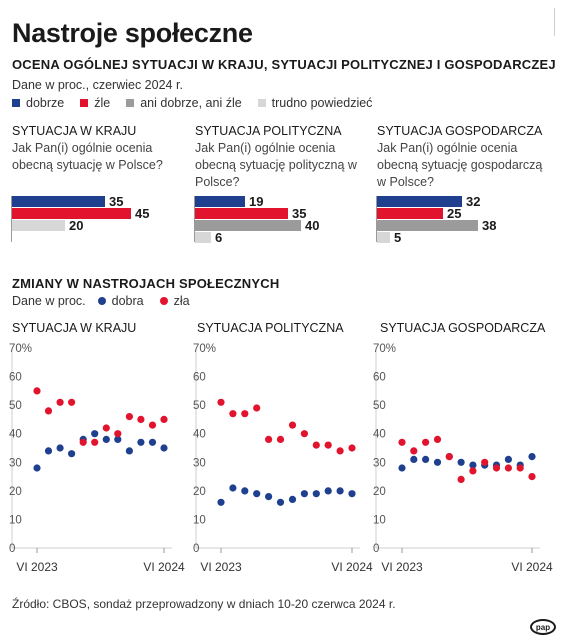  Describe the element at coordinates (473, 201) in the screenshot. I see `bar-value-label: 32` at that location.